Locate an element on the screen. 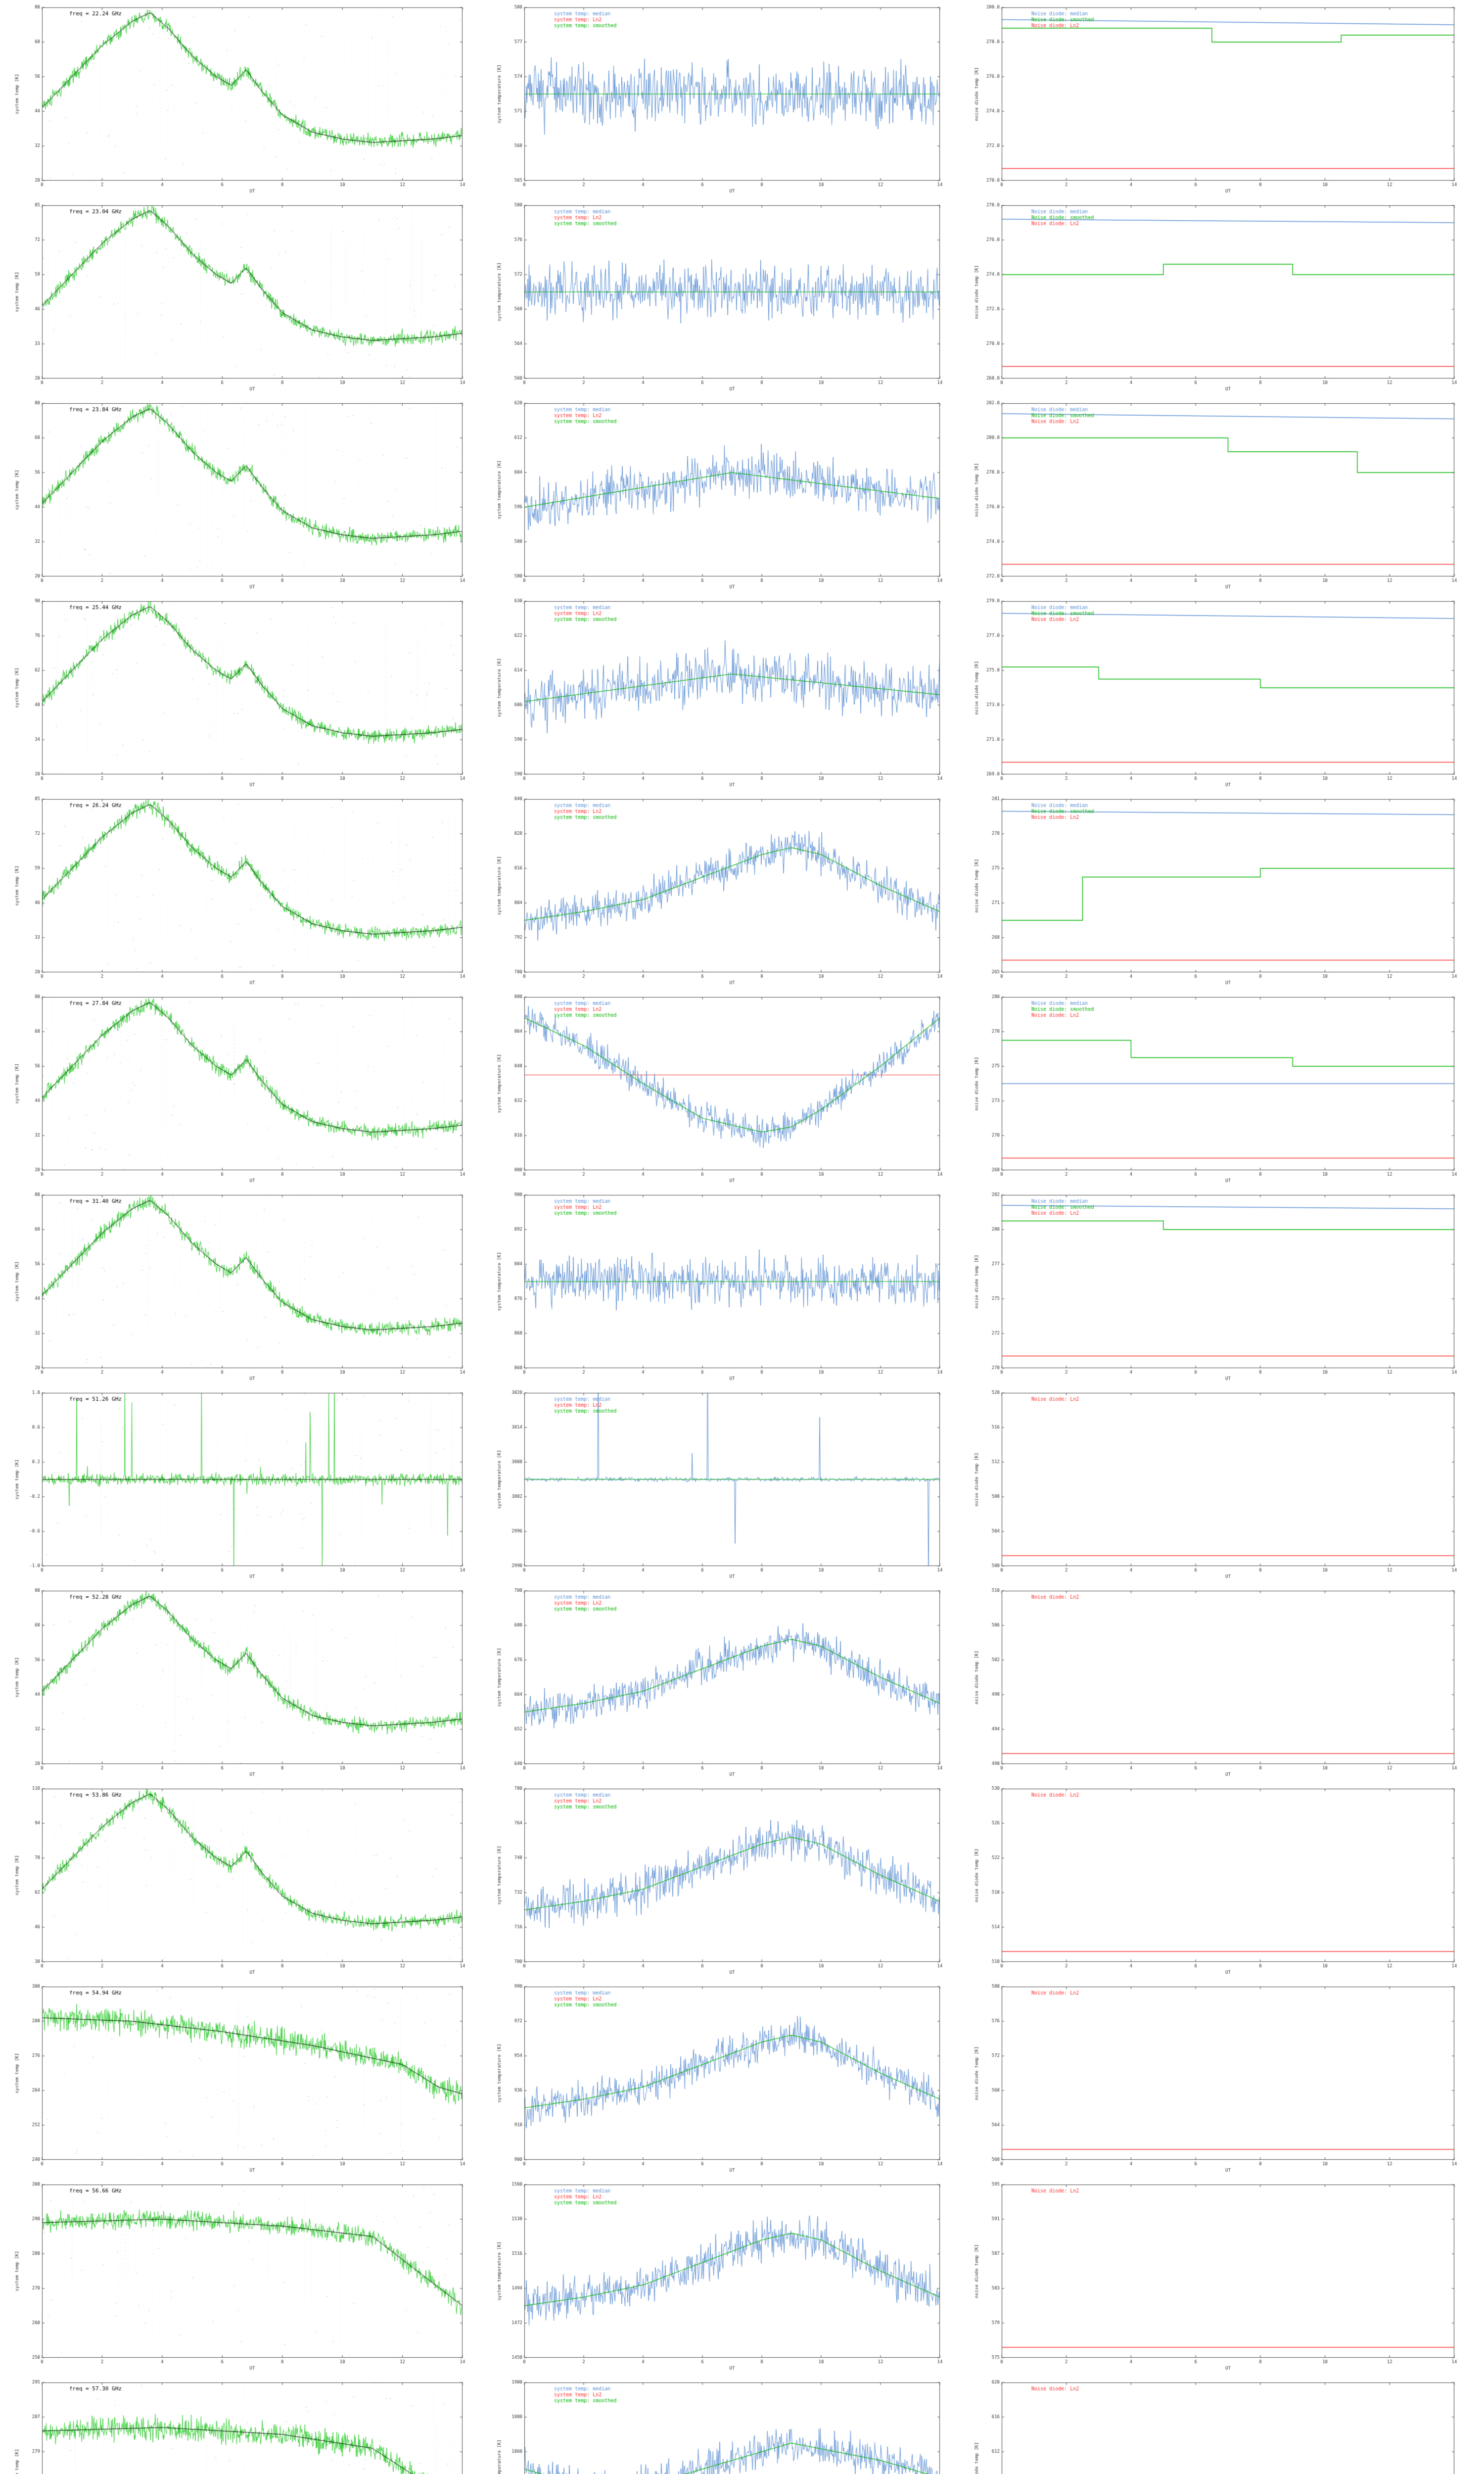 This screenshot has height=2474, width=1484. panel-left-row10 is located at coordinates (239, 1881).